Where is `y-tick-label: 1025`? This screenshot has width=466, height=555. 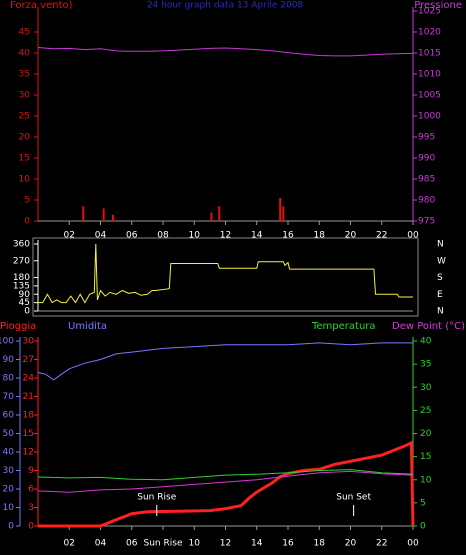
y-tick-label: 1025 is located at coordinates (429, 12).